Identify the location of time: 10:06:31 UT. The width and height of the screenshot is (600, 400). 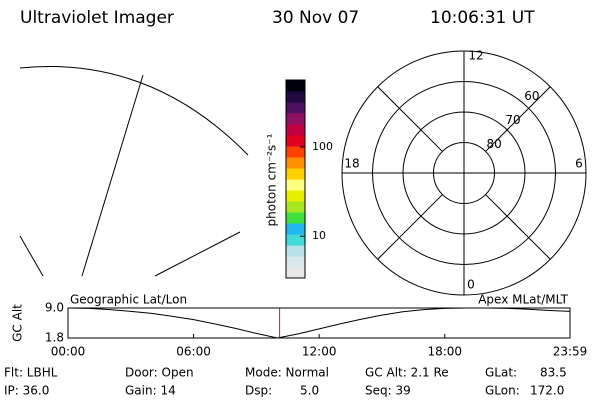
(482, 18).